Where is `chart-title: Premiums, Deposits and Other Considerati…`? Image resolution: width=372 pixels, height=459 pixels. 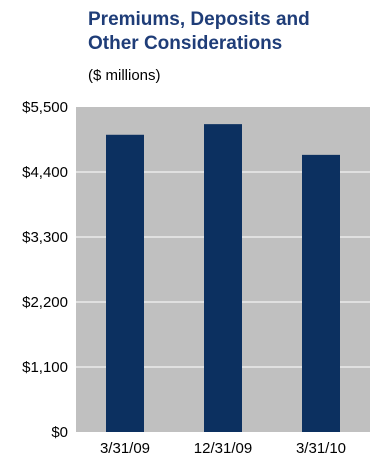 chart-title: Premiums, Deposits and Other Considerati… is located at coordinates (199, 32).